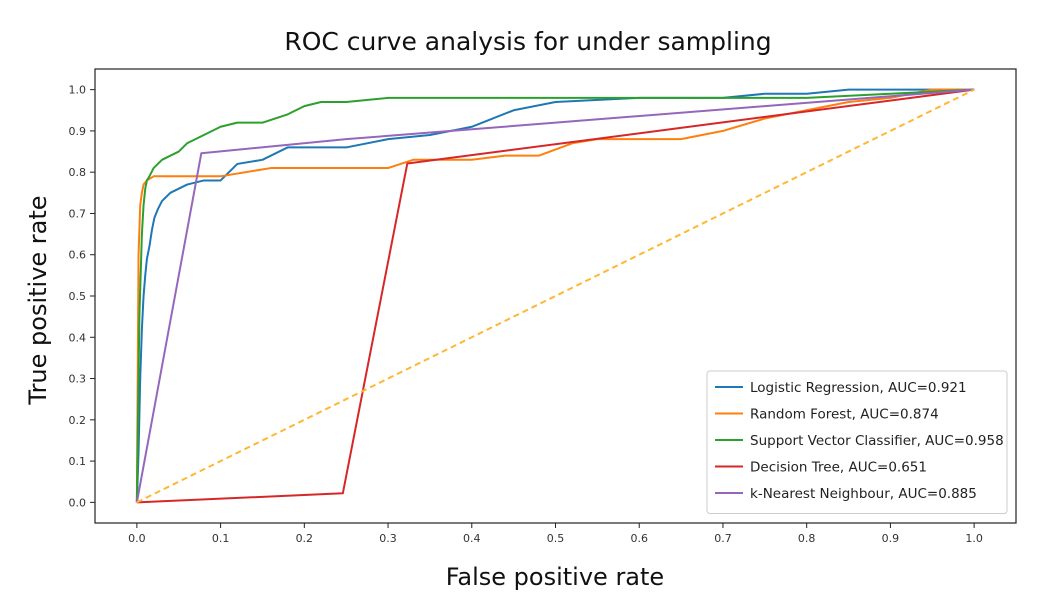 The image size is (1047, 613). Describe the element at coordinates (639, 538) in the screenshot. I see `x-tick-label: 0.6` at that location.